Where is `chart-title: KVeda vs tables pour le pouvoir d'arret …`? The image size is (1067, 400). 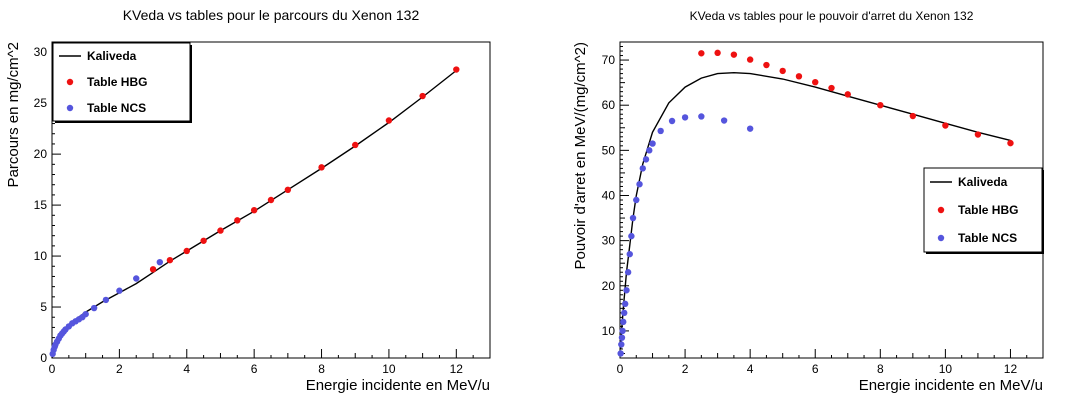 chart-title: KVeda vs tables pour le pouvoir d'arret … is located at coordinates (832, 16).